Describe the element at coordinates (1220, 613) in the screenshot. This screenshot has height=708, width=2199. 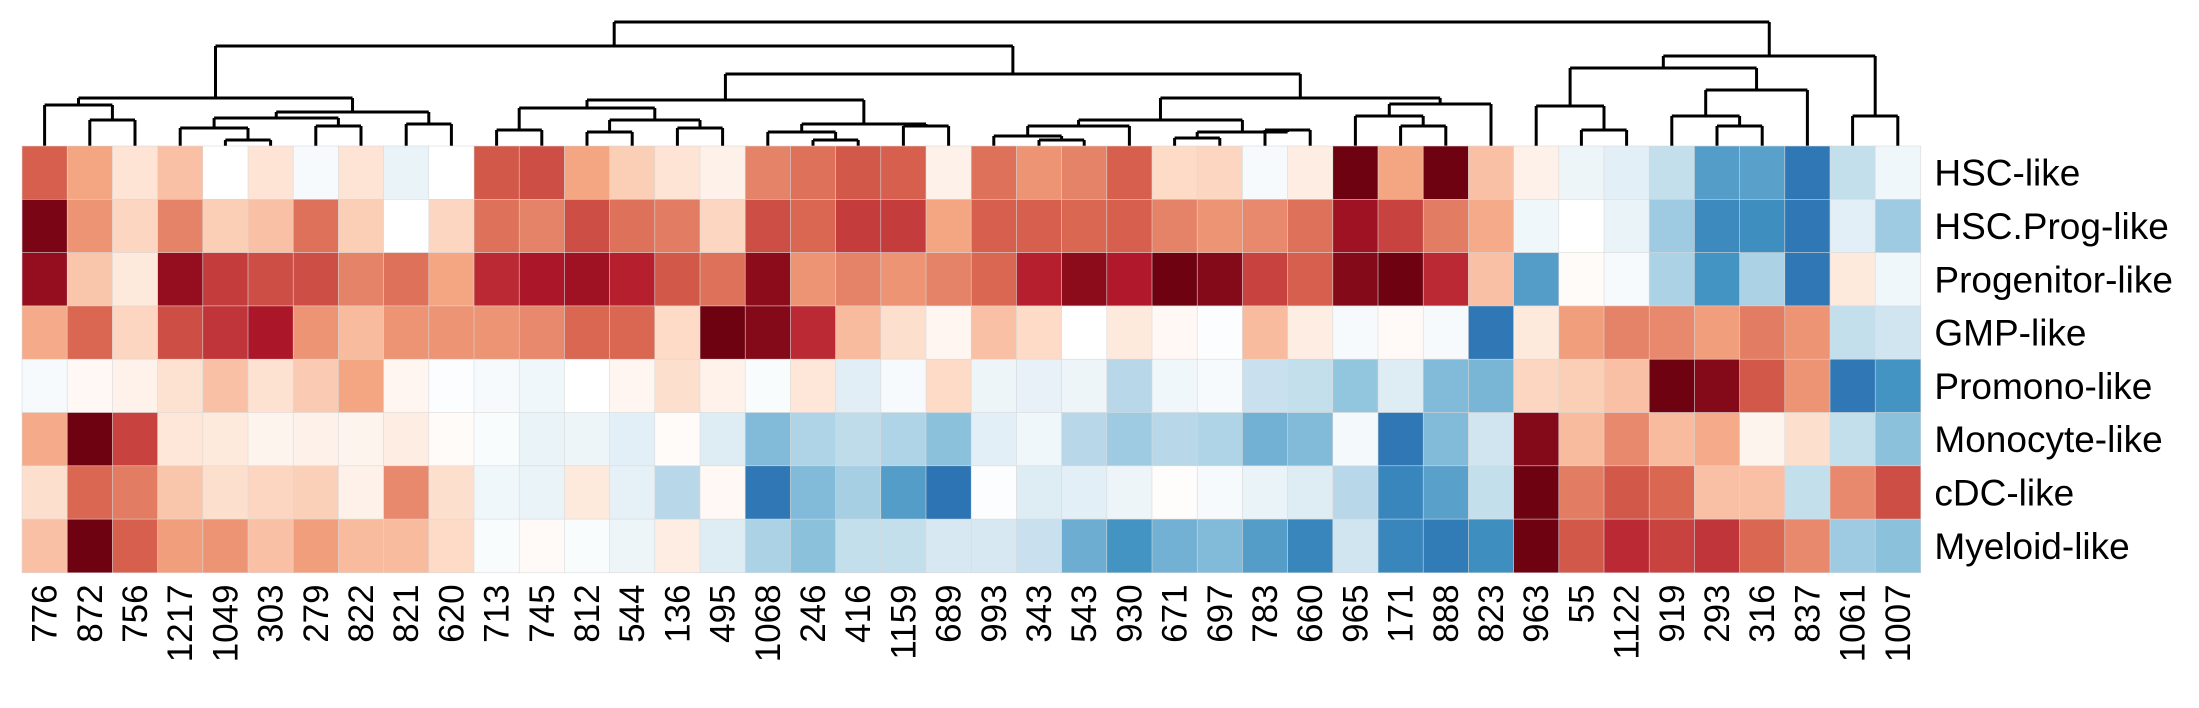
I see `column-label: 697` at that location.